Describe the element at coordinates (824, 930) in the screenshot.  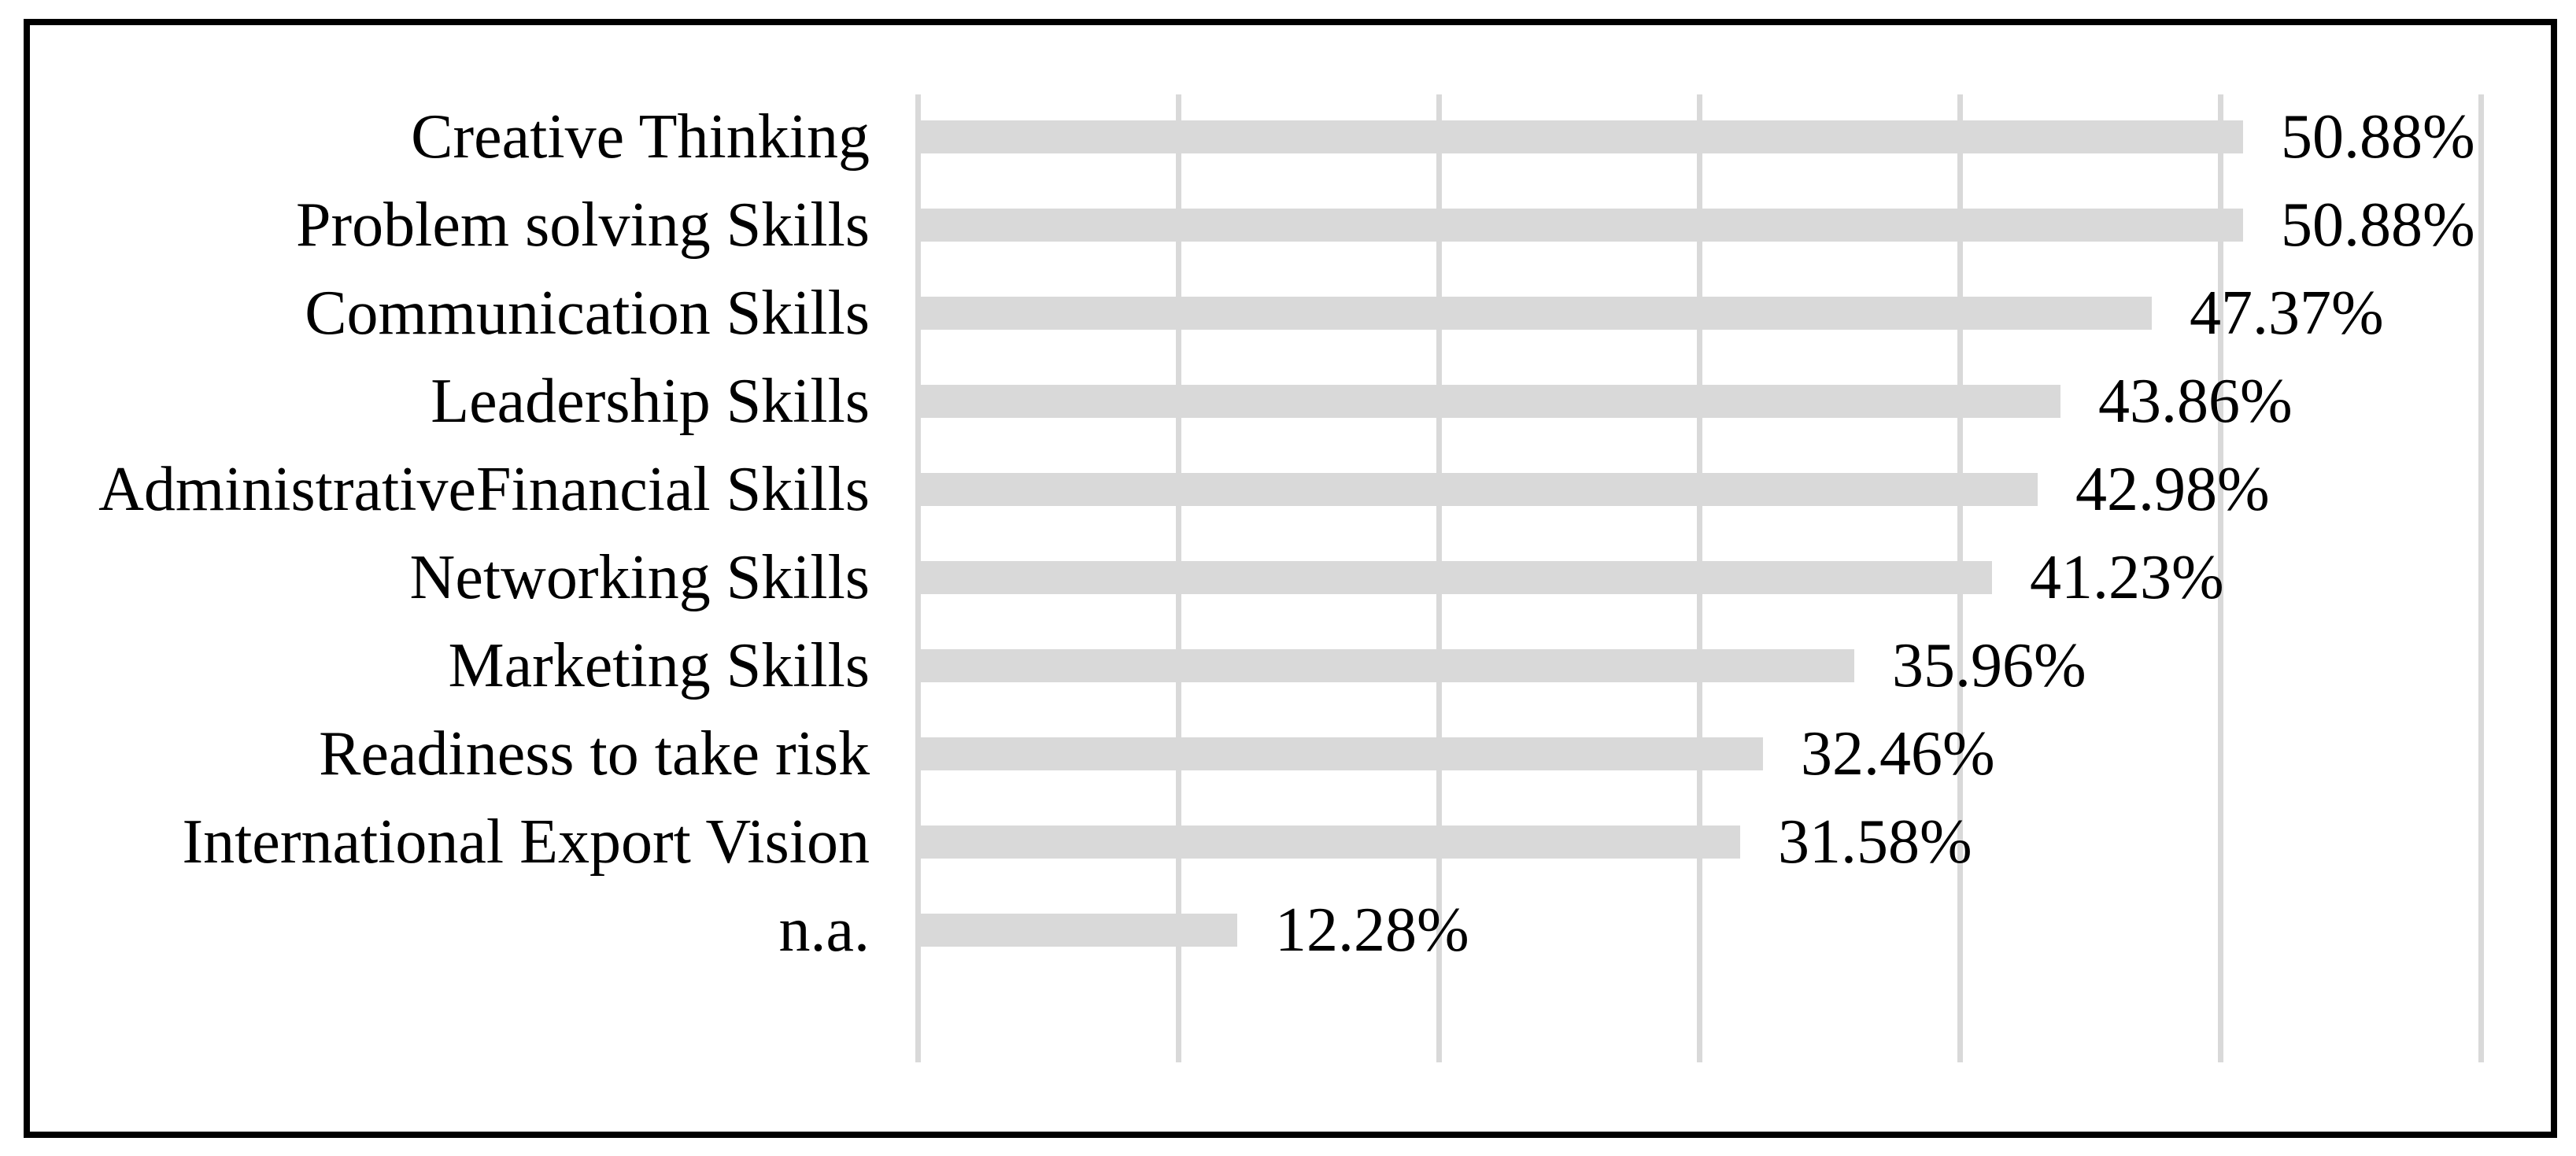
I see `category-label: n.a.` at that location.